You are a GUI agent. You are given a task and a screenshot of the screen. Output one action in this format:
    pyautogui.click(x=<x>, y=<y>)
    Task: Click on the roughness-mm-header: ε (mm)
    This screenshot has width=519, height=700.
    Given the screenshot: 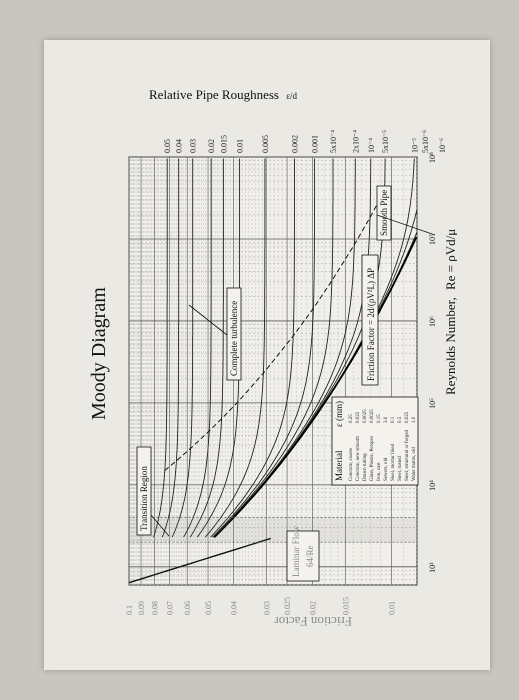 What is the action you would take?
    pyautogui.click(x=339, y=414)
    